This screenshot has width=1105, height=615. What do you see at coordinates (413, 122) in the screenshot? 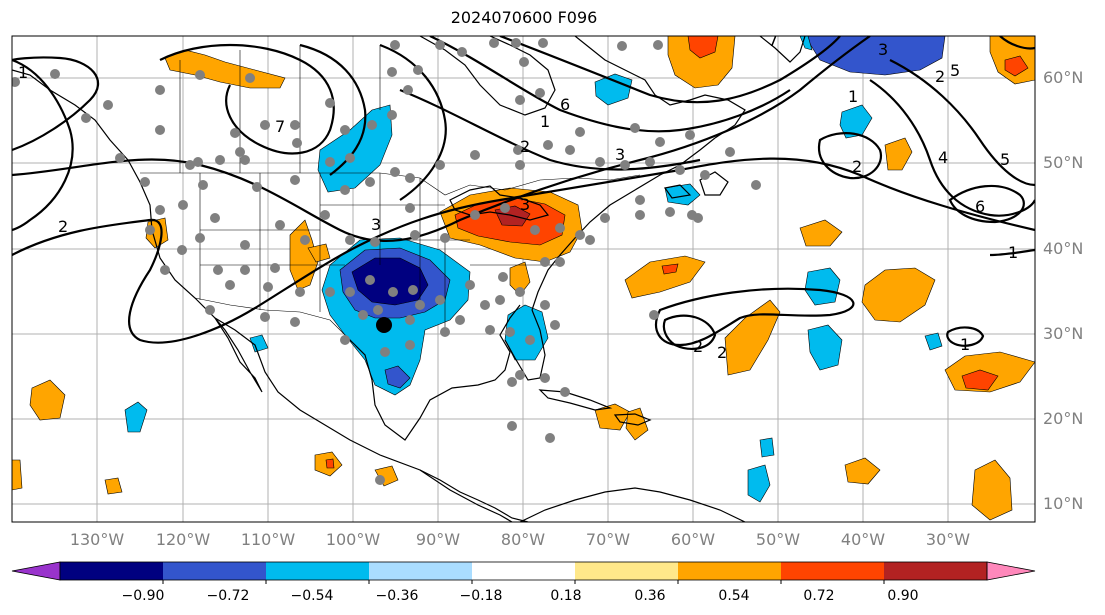
I see `contour-g` at bounding box center [413, 122].